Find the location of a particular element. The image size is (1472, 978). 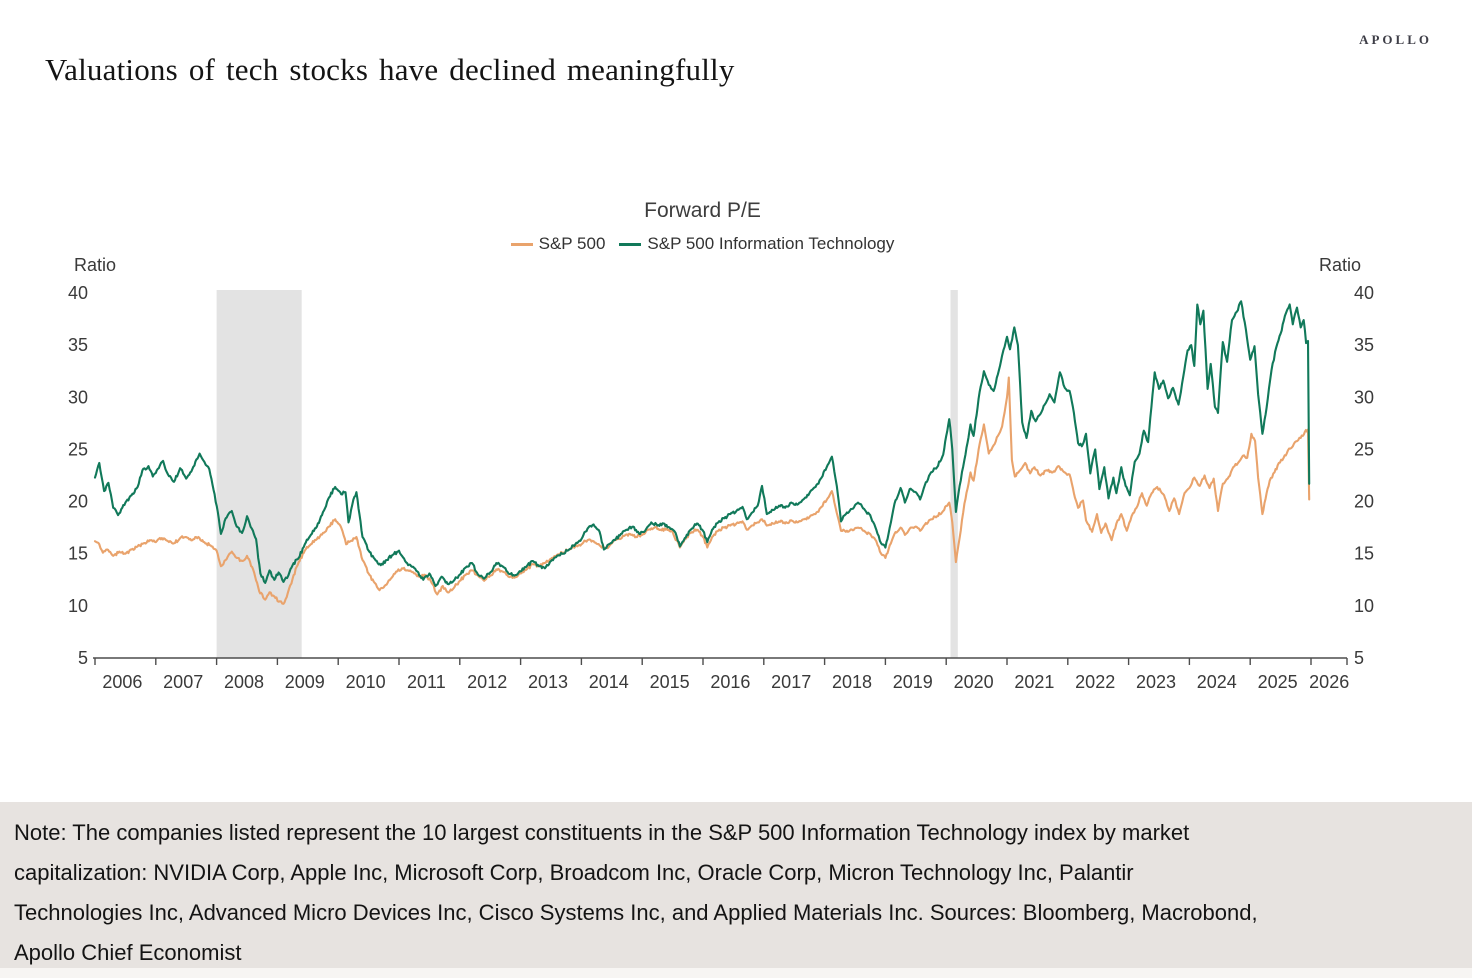

y-tick-label-left: 35 is located at coordinates (78, 345).